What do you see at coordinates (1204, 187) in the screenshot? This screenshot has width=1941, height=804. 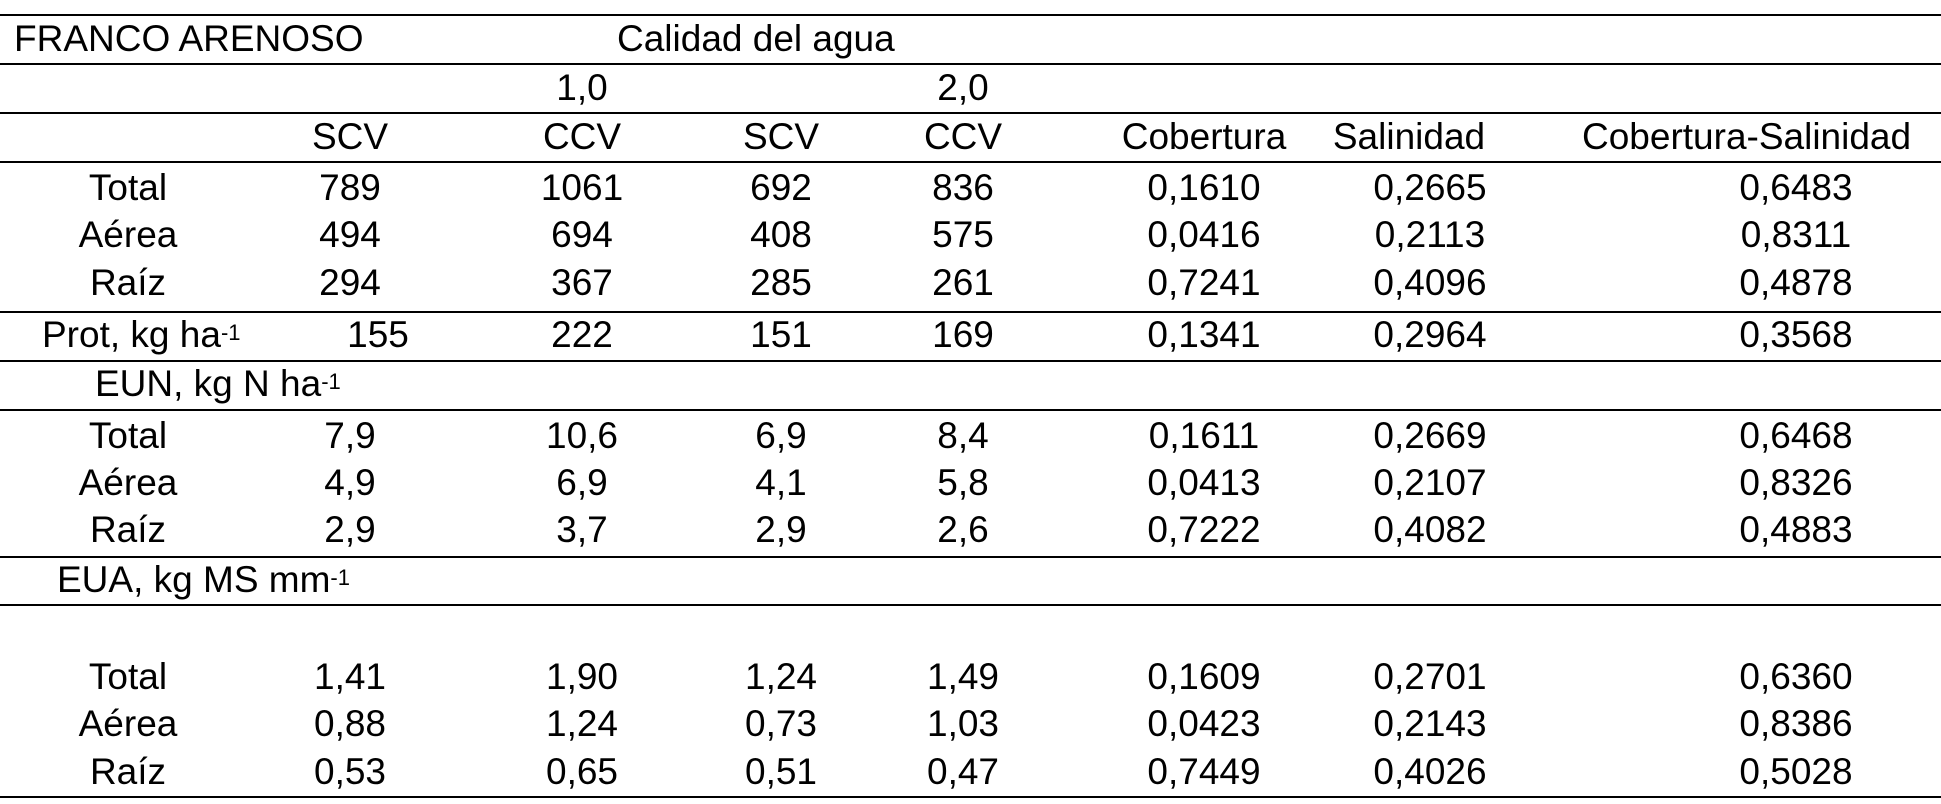 I see `table-cell: 0,1610` at bounding box center [1204, 187].